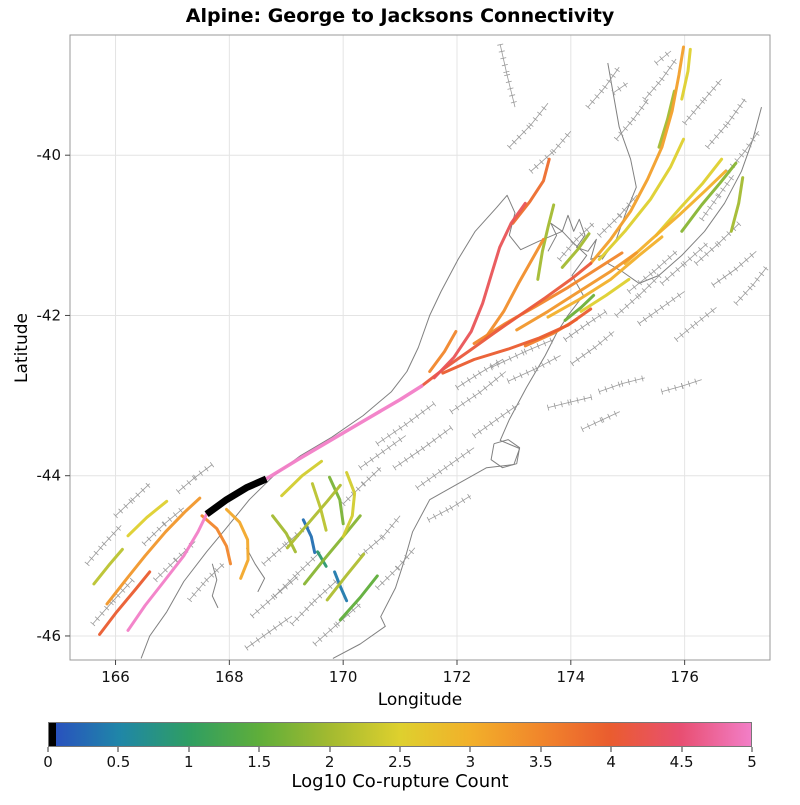 The height and width of the screenshot is (805, 800). What do you see at coordinates (52, 734) in the screenshot?
I see `colorbar-under-swatch` at bounding box center [52, 734].